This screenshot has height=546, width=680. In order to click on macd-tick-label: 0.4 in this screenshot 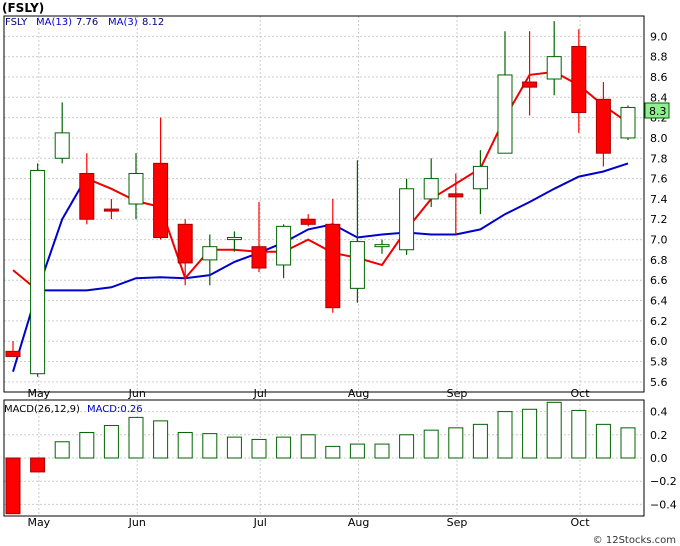, I will do `click(659, 412)`.